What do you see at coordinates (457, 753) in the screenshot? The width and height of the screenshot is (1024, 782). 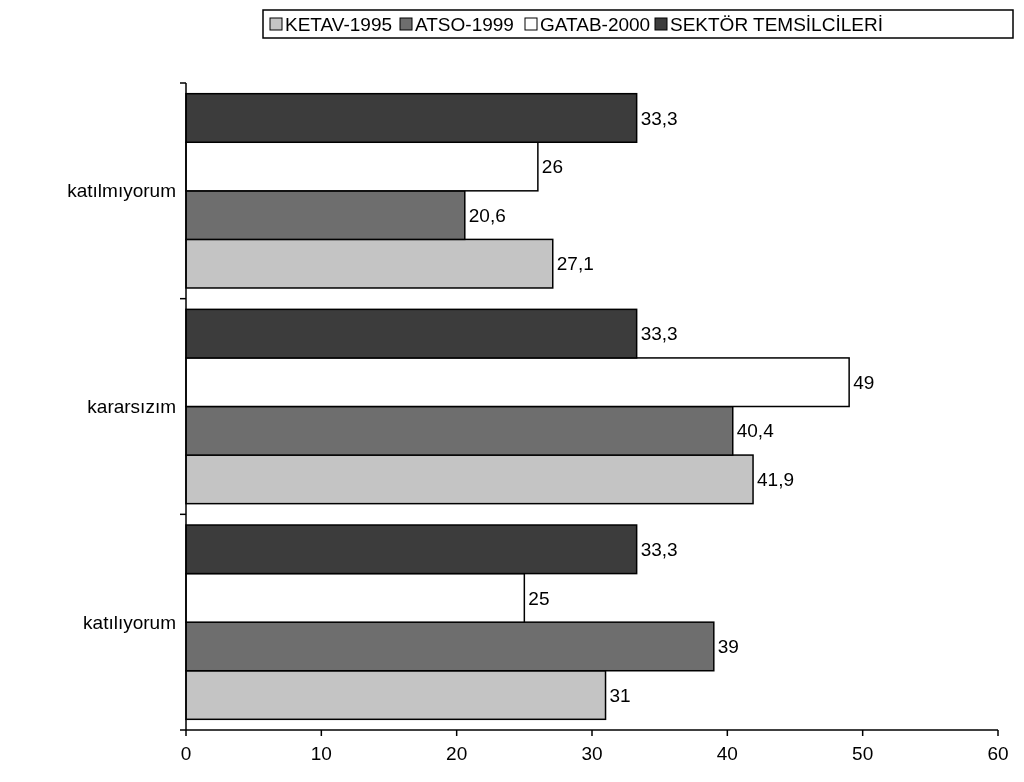 I see `x-tick-label: 20` at bounding box center [457, 753].